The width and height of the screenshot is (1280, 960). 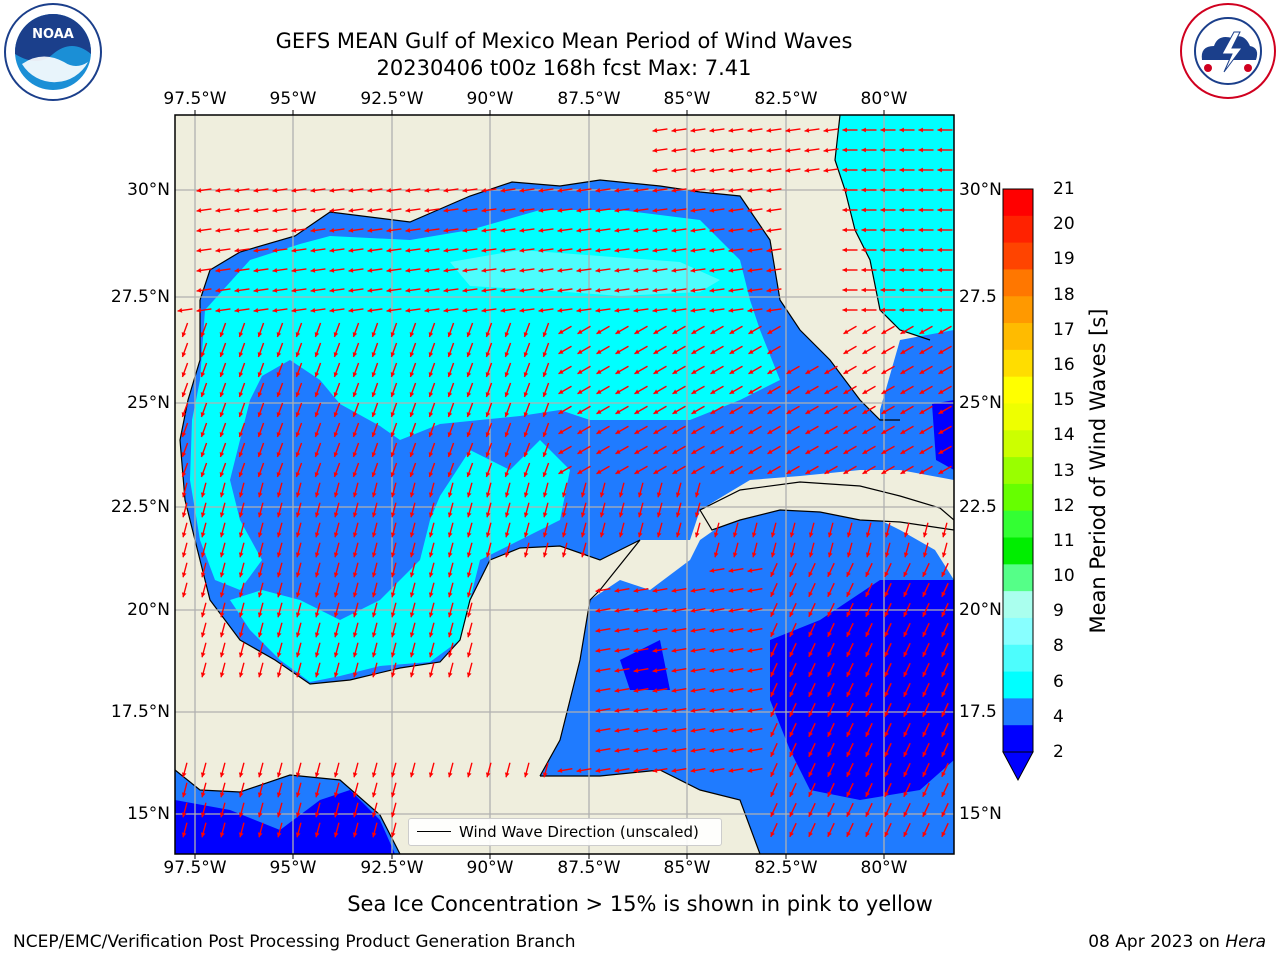 I want to click on chart-subtitle: 20230406 t00z 168h fcst Max: 7.41, so click(x=564, y=68).